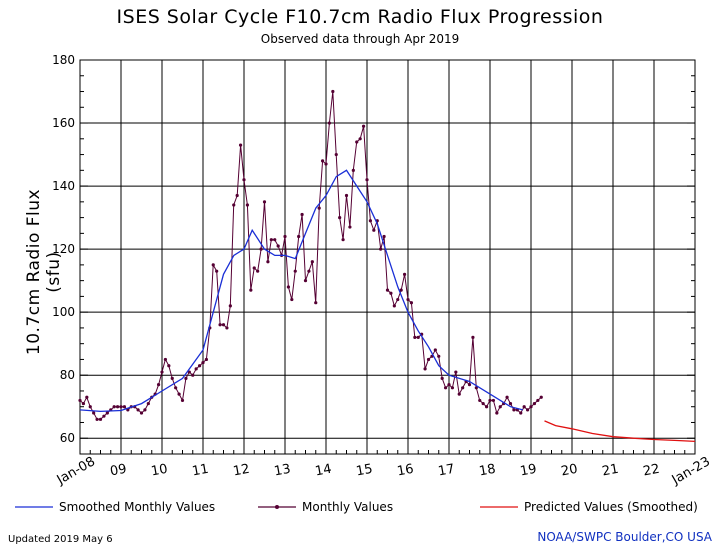 This screenshot has width=720, height=550. I want to click on x-tick-label: 15, so click(364, 471).